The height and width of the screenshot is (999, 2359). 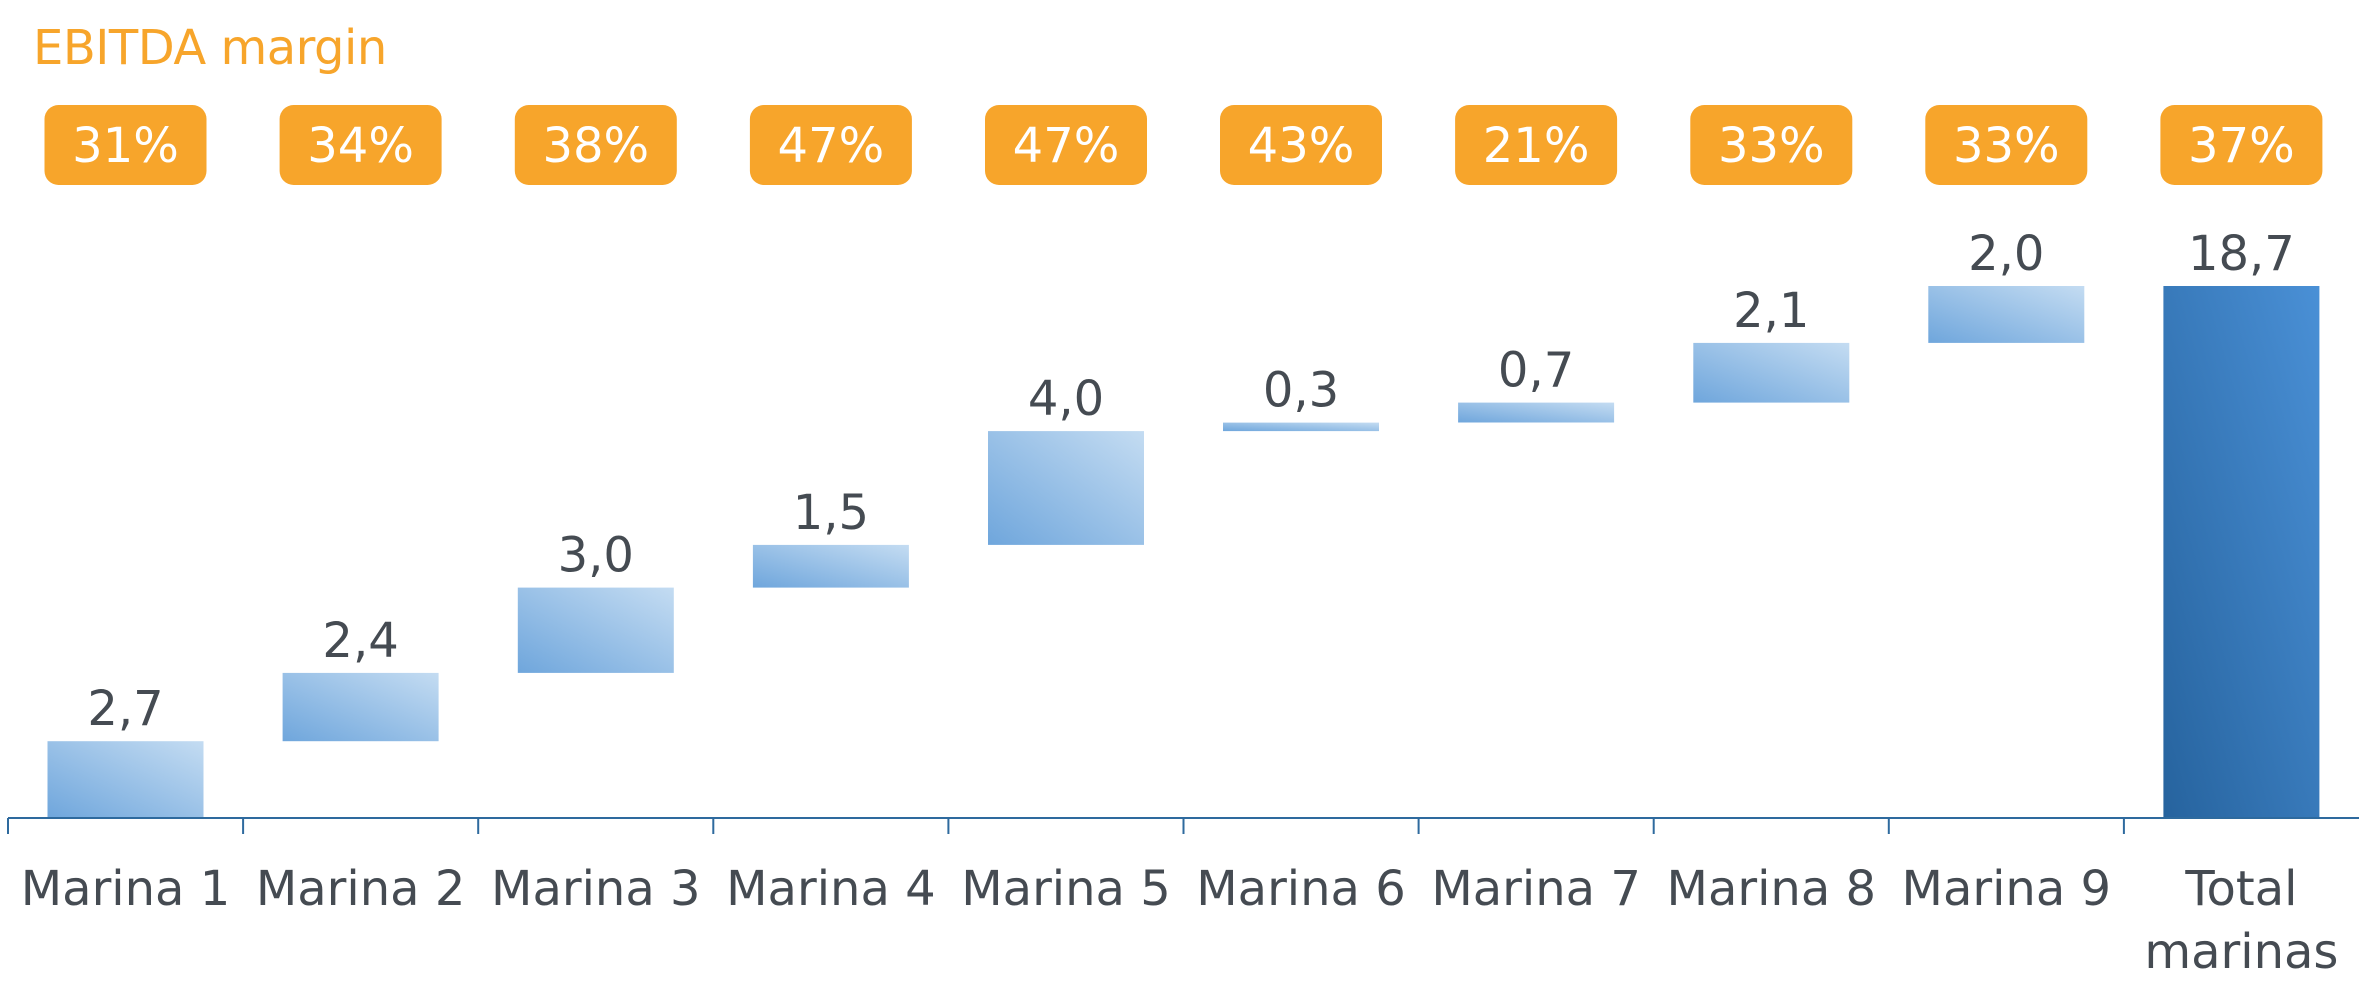 I want to click on value-label: 3,0, so click(x=596, y=556).